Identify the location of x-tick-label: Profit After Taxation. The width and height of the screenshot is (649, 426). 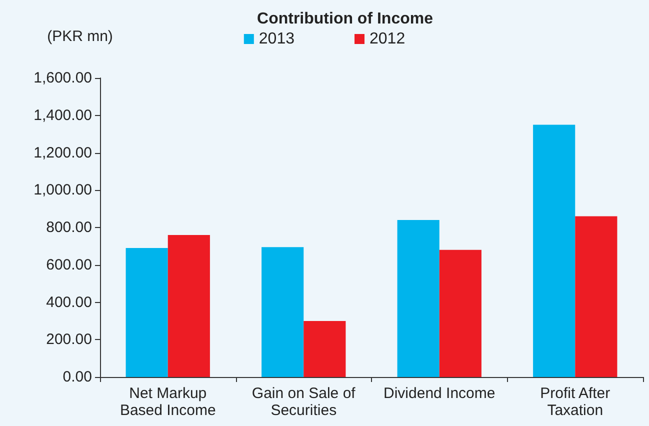
(575, 402).